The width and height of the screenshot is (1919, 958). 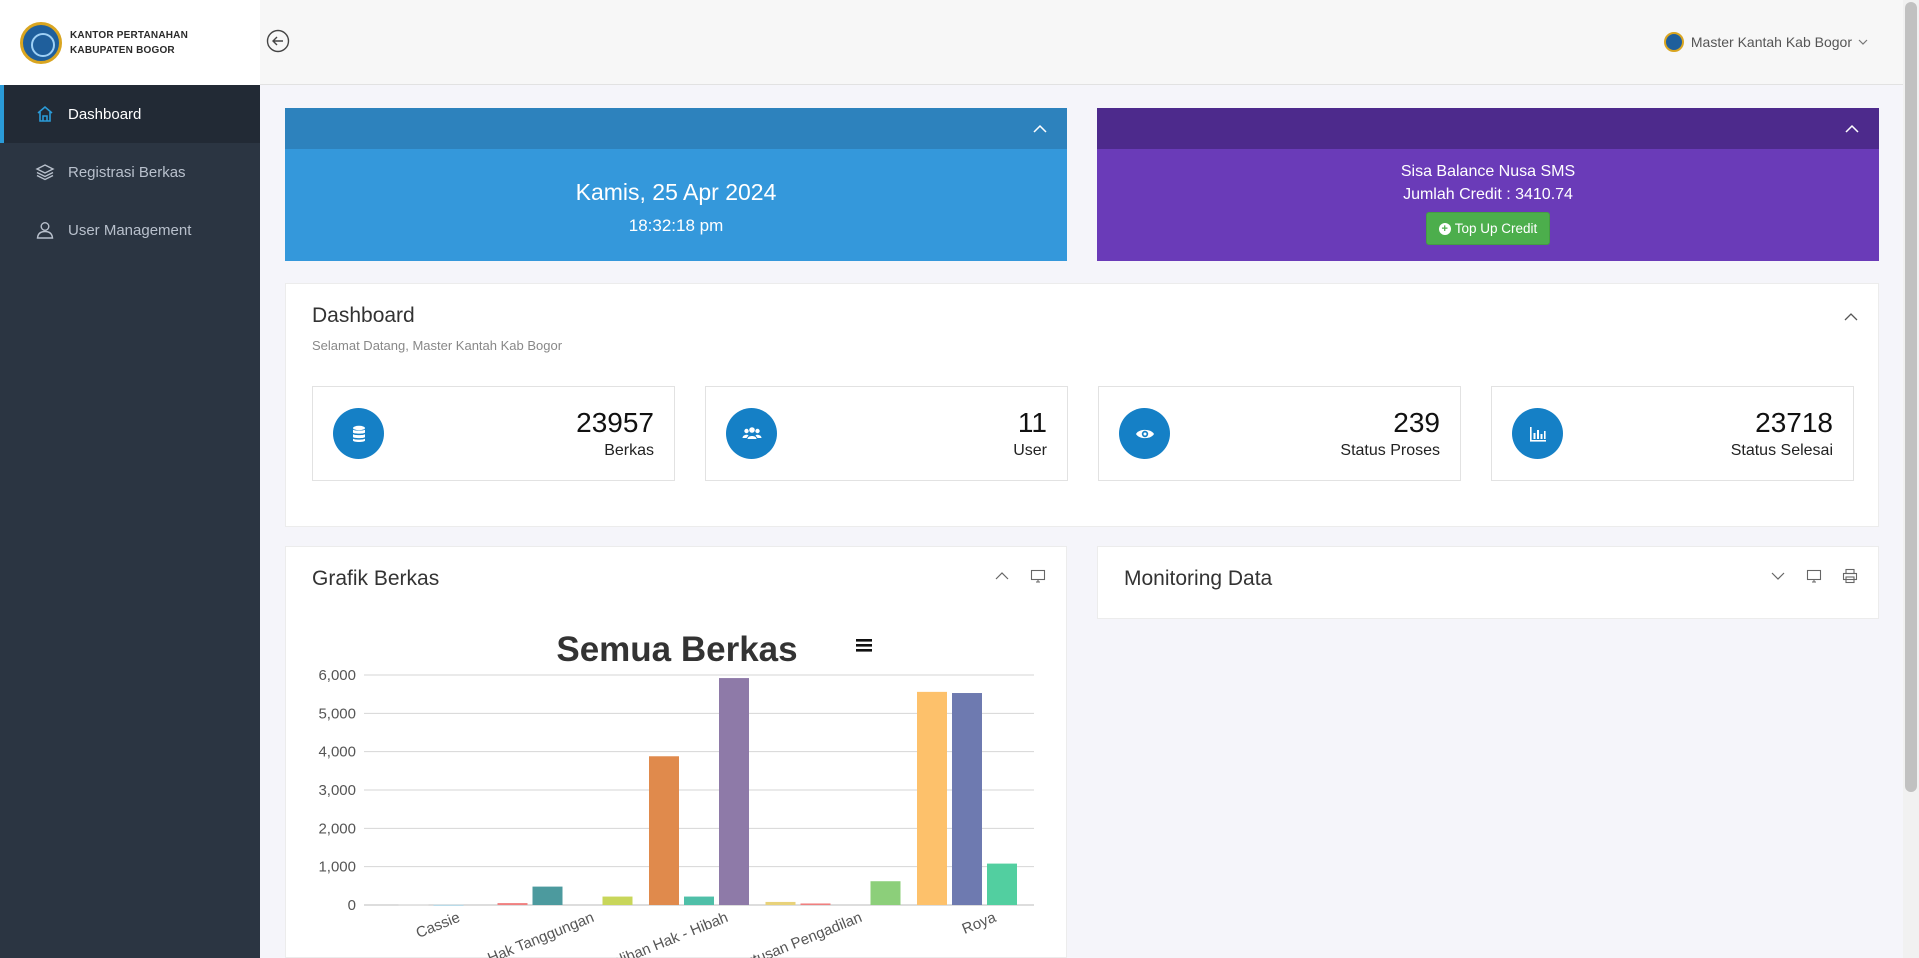 I want to click on dashboard-subtitle: Selamat Datang, Master Kantah Kab Bogor, so click(x=437, y=345).